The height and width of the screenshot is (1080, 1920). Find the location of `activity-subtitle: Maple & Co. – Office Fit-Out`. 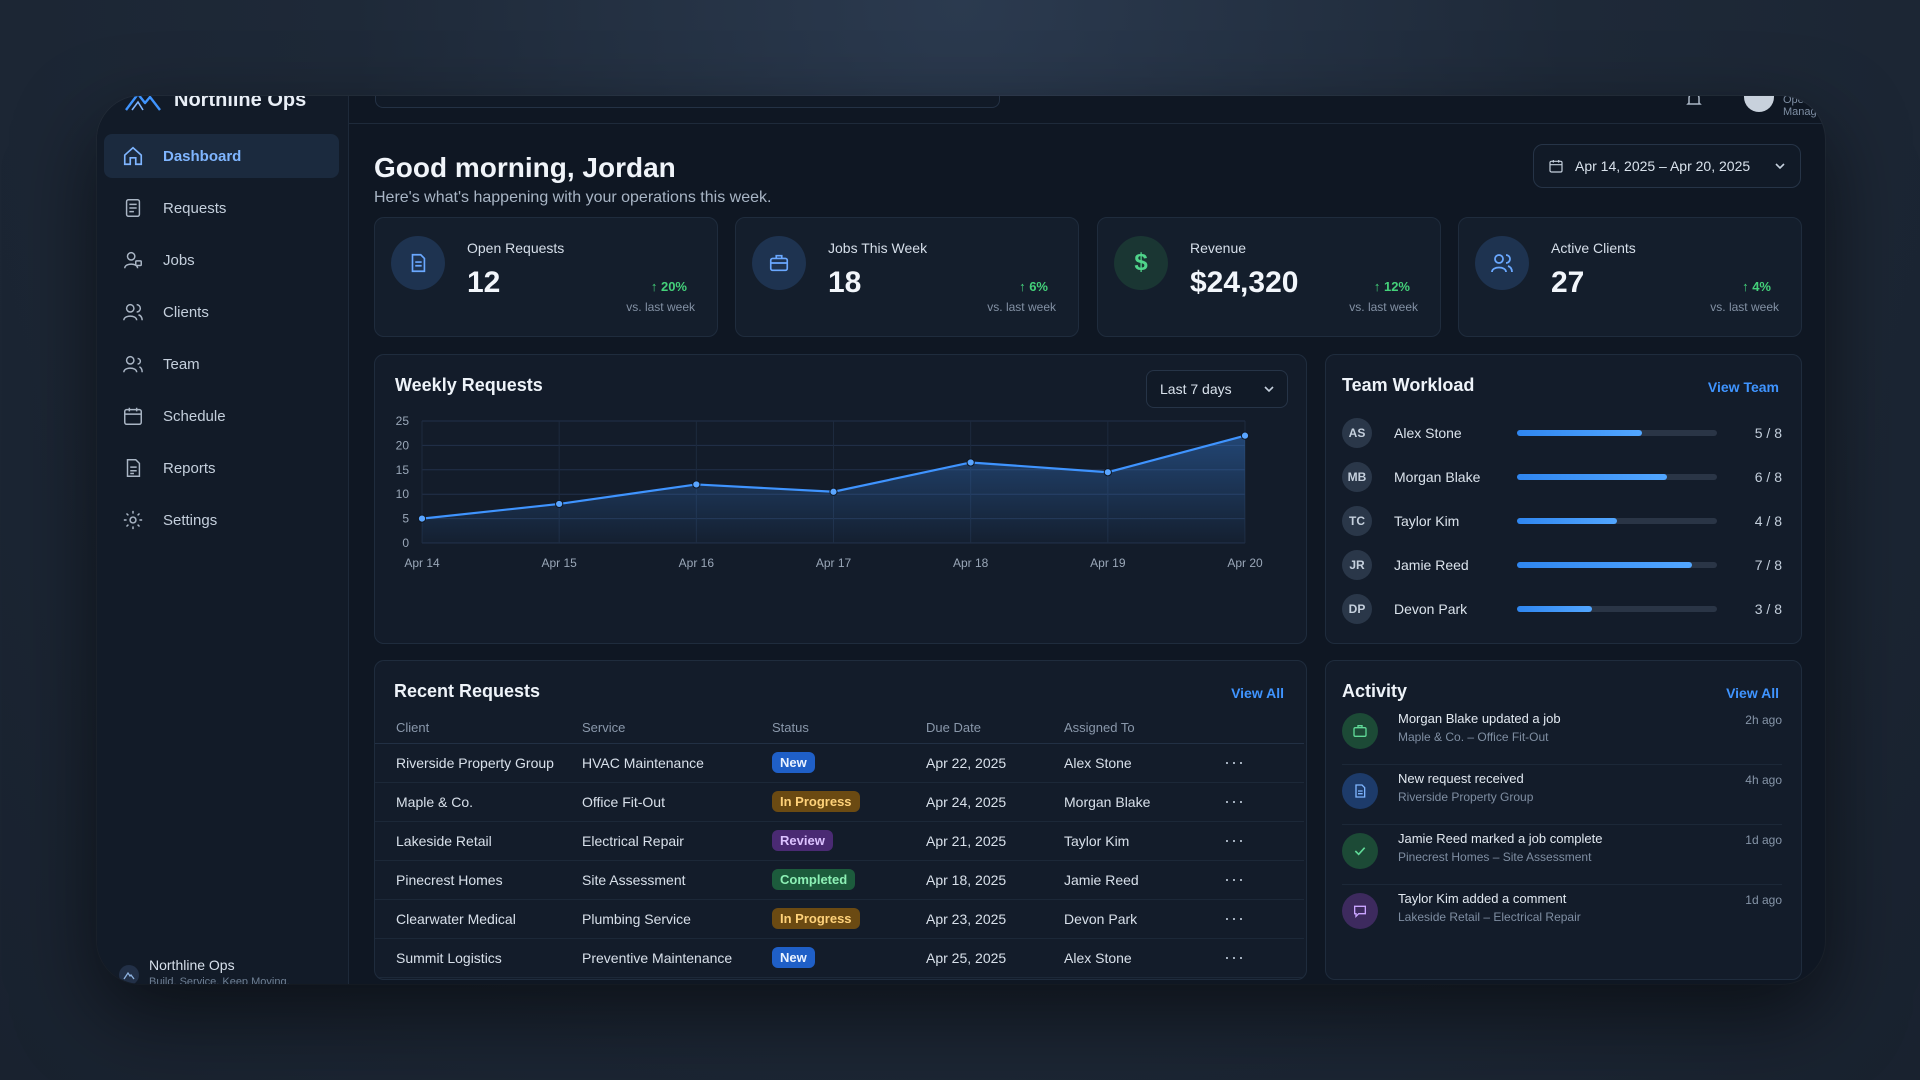

activity-subtitle: Maple & Co. – Office Fit-Out is located at coordinates (1473, 737).